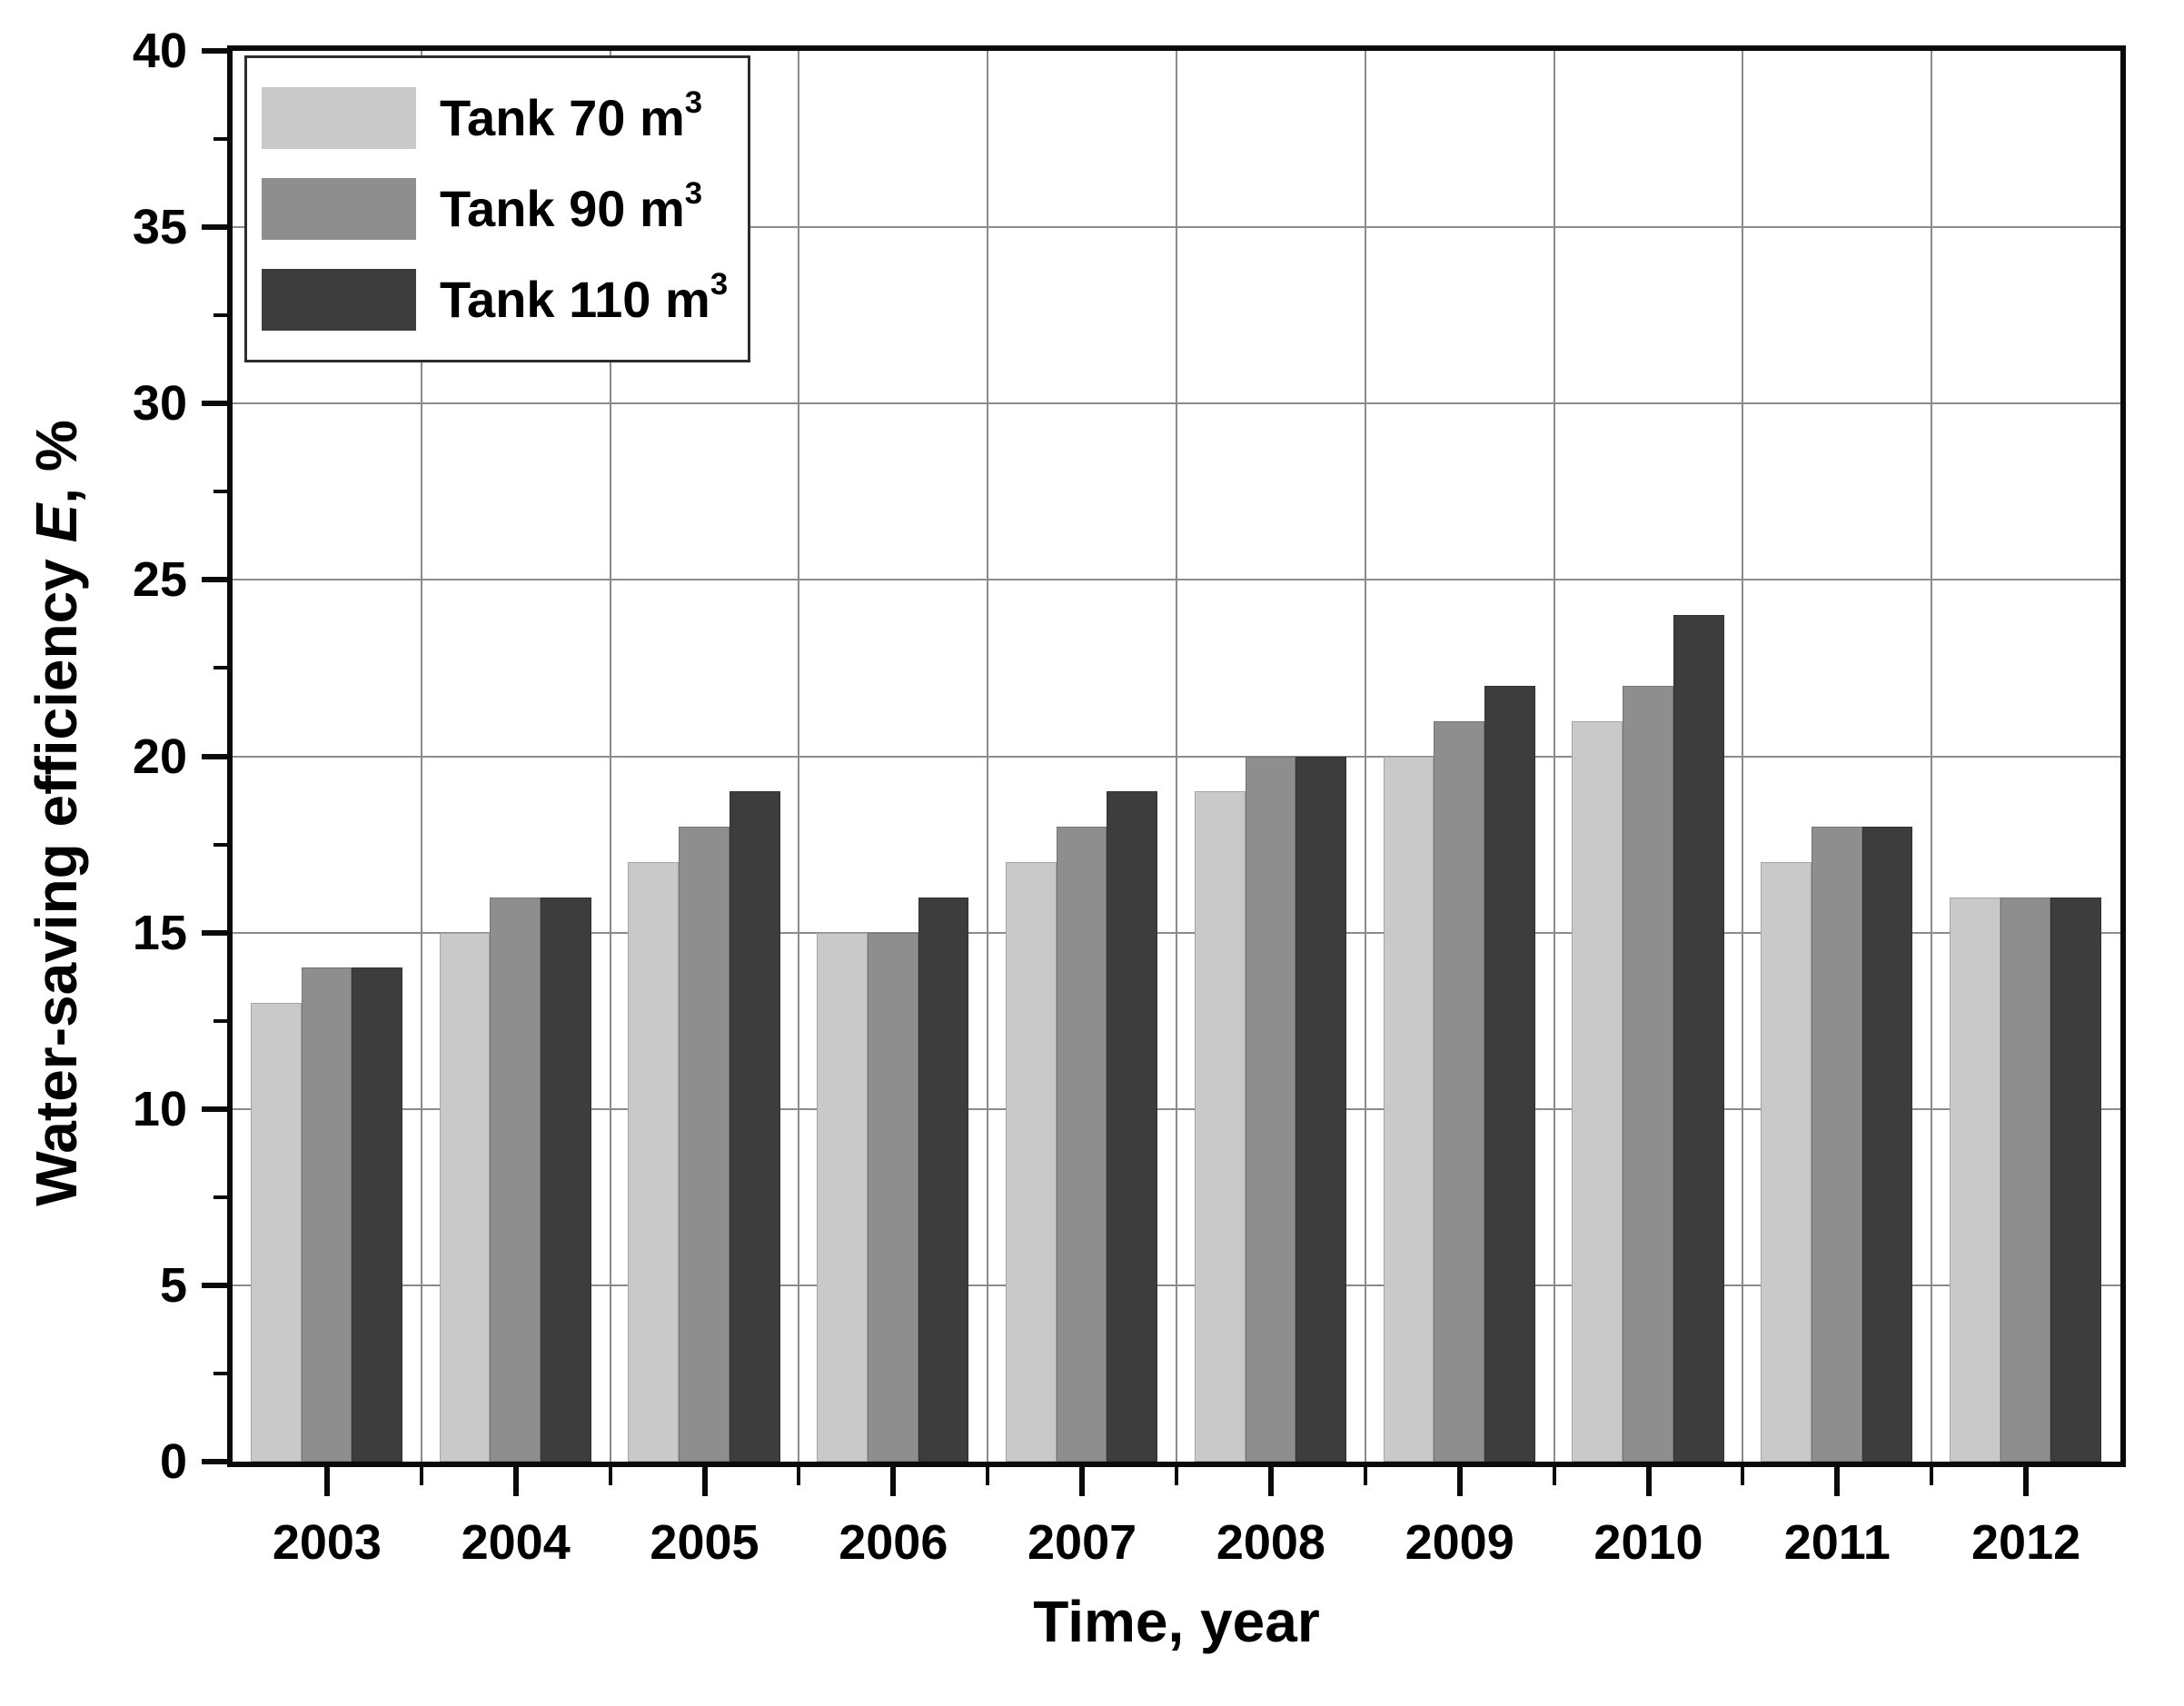 This screenshot has height=1706, width=2184. I want to click on bar-110m3-2009, so click(1509, 1073).